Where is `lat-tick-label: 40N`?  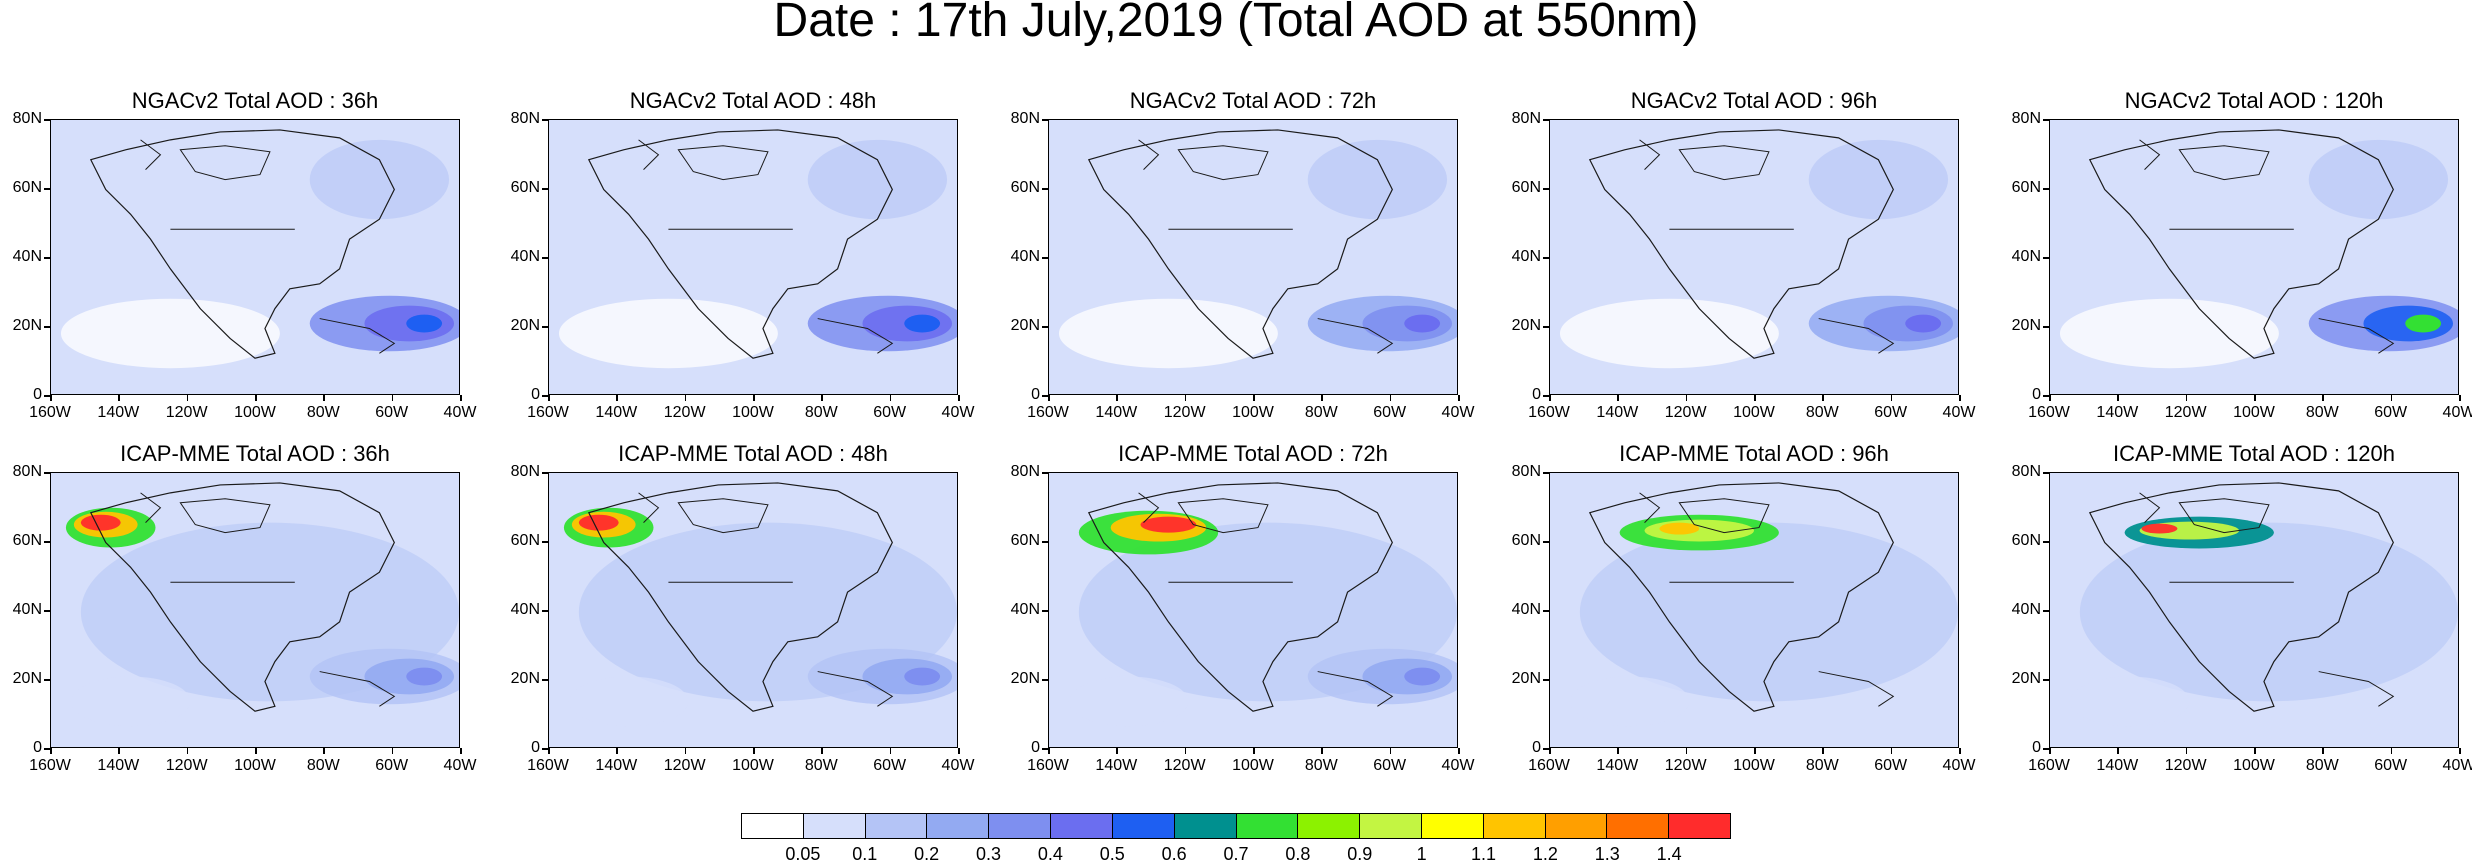
lat-tick-label: 40N is located at coordinates (1025, 256).